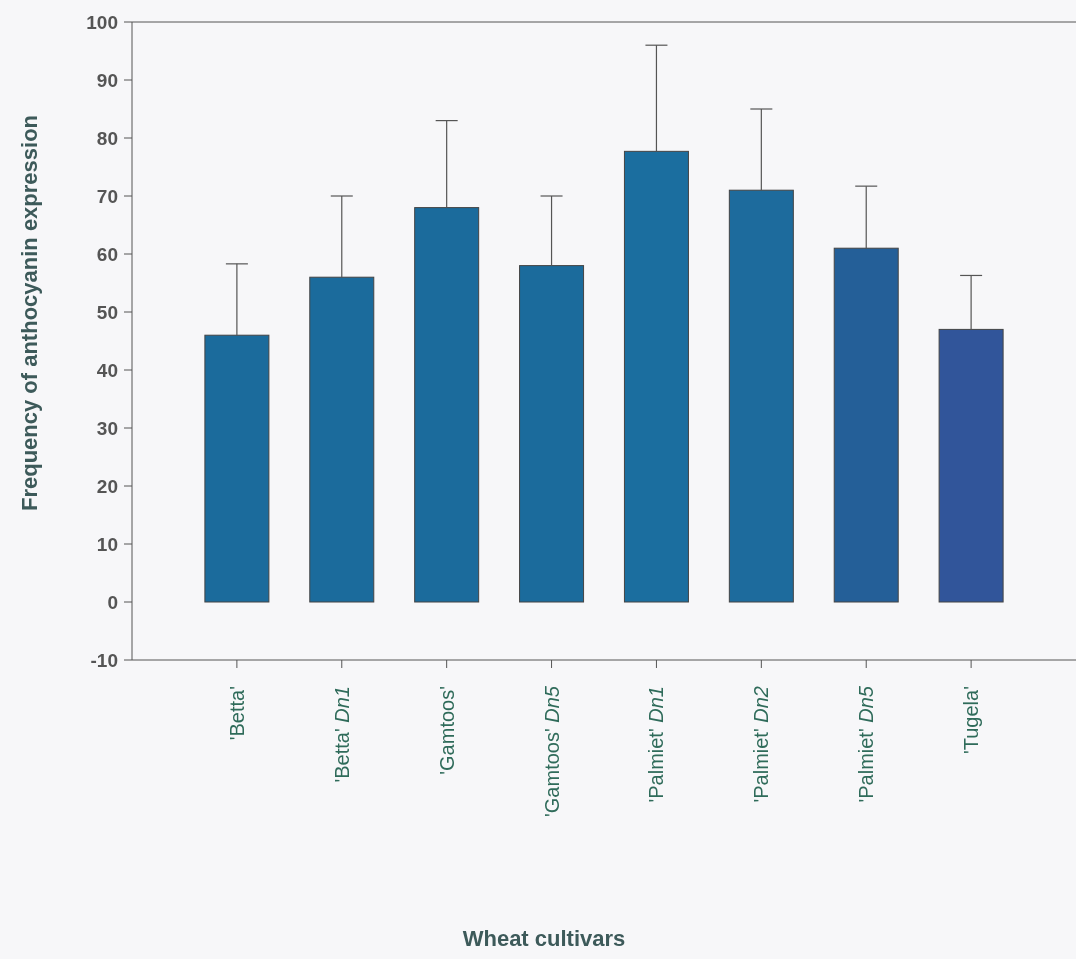 The width and height of the screenshot is (1076, 959). I want to click on y-tick-label: 20, so click(107, 486).